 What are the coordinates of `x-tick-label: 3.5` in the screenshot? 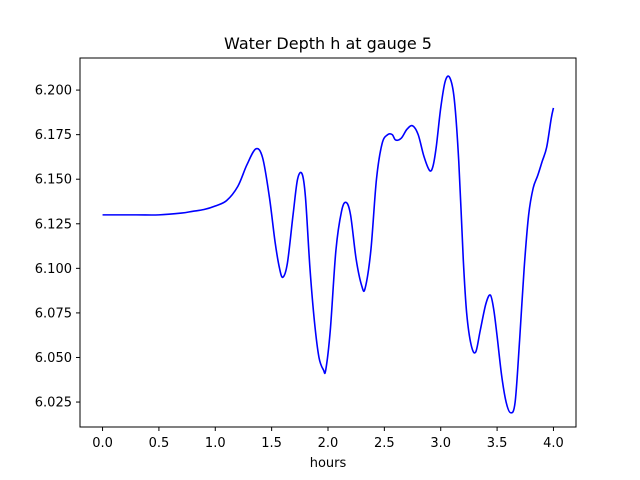 It's located at (497, 443).